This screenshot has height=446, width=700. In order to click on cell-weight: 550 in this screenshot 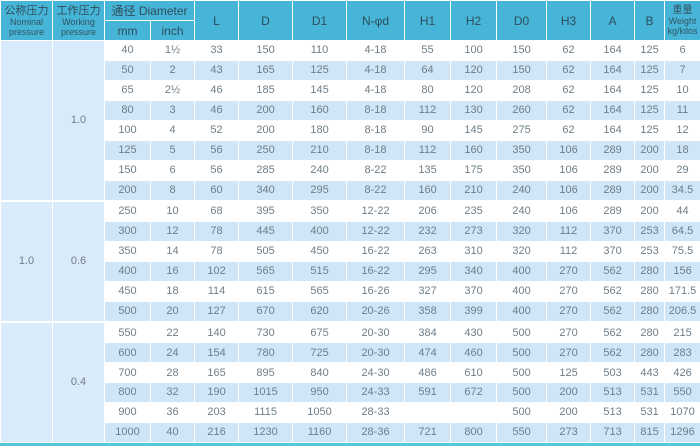, I will do `click(682, 392)`.